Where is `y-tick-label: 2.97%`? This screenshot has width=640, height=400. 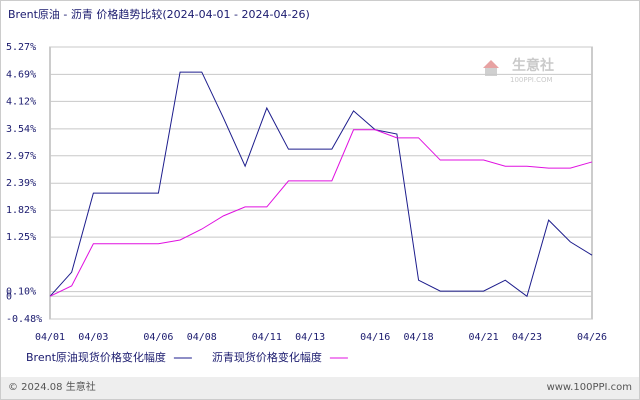
y-tick-label: 2.97% is located at coordinates (21, 156).